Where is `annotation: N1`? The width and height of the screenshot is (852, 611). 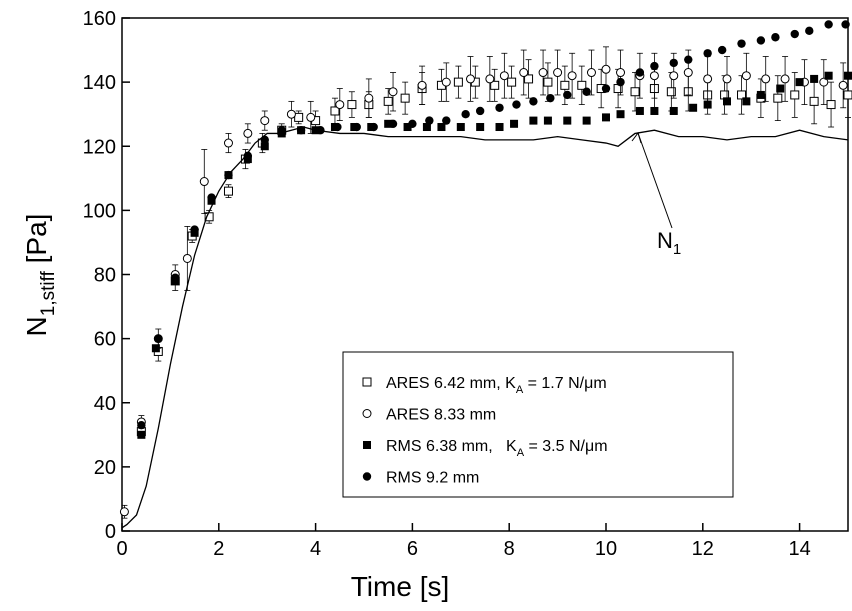
annotation: N1 is located at coordinates (669, 243).